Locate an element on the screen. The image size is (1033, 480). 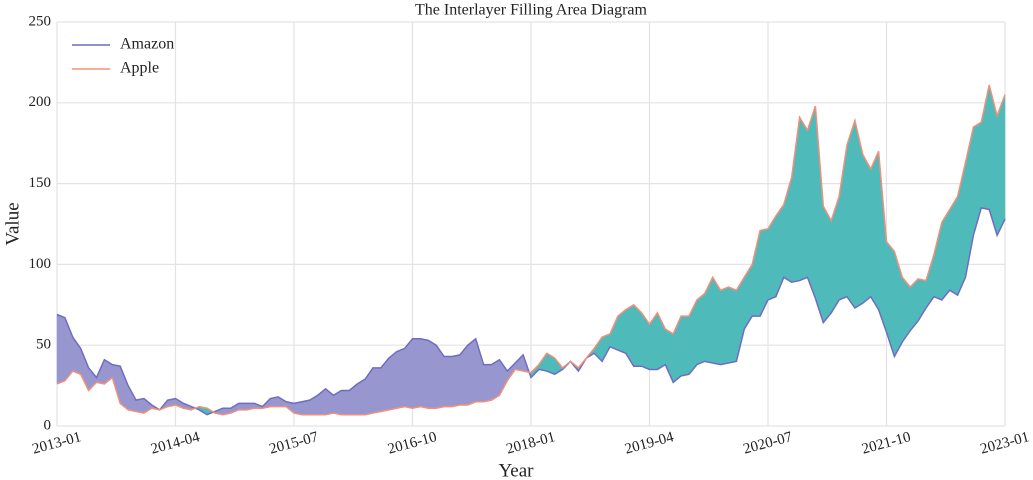
y-tick-label: 150 is located at coordinates (40, 183).